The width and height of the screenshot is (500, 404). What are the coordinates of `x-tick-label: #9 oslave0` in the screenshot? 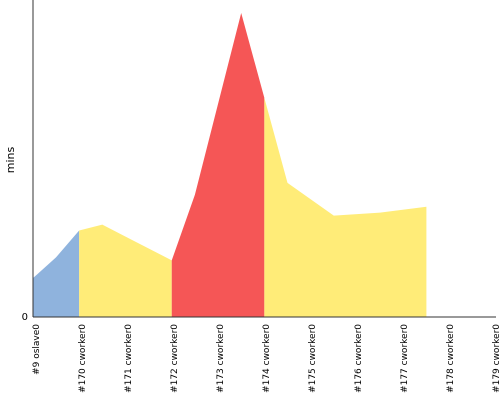 It's located at (37, 349).